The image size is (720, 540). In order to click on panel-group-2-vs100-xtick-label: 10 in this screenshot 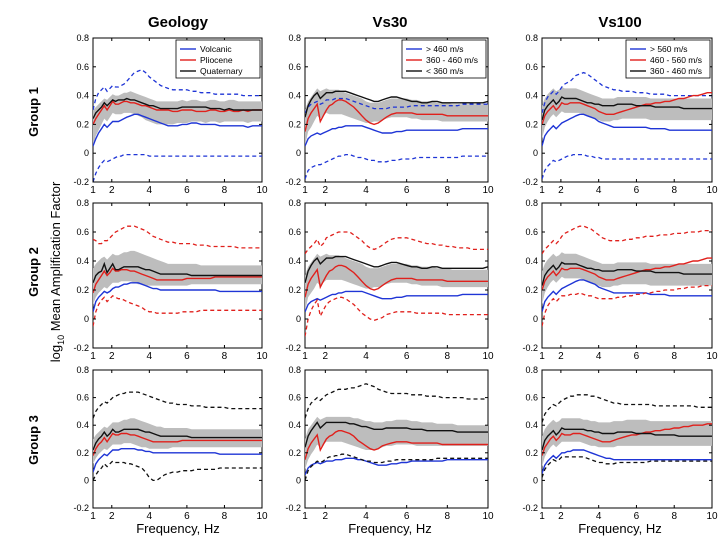, I will do `click(712, 356)`.